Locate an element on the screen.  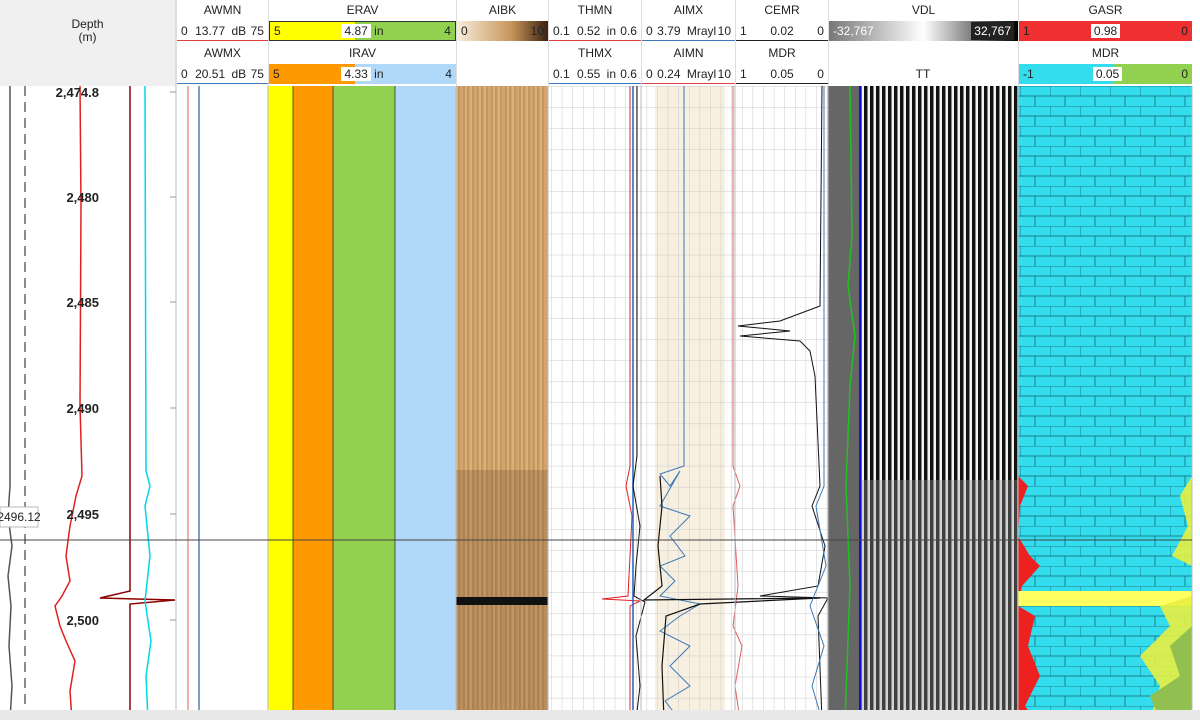
scale-value-group: 0.55 in is located at coordinates (595, 74).